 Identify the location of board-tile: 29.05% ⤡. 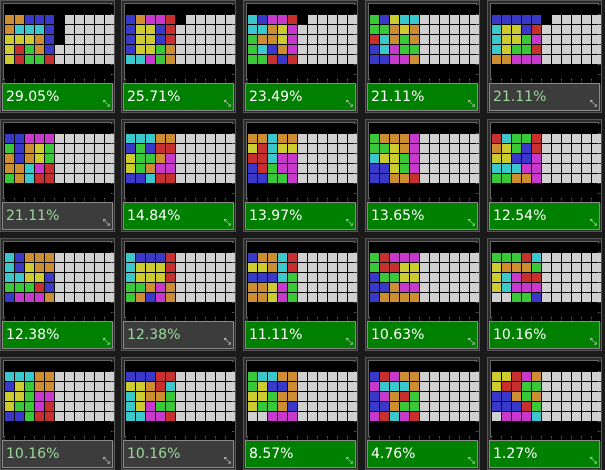
(57, 56).